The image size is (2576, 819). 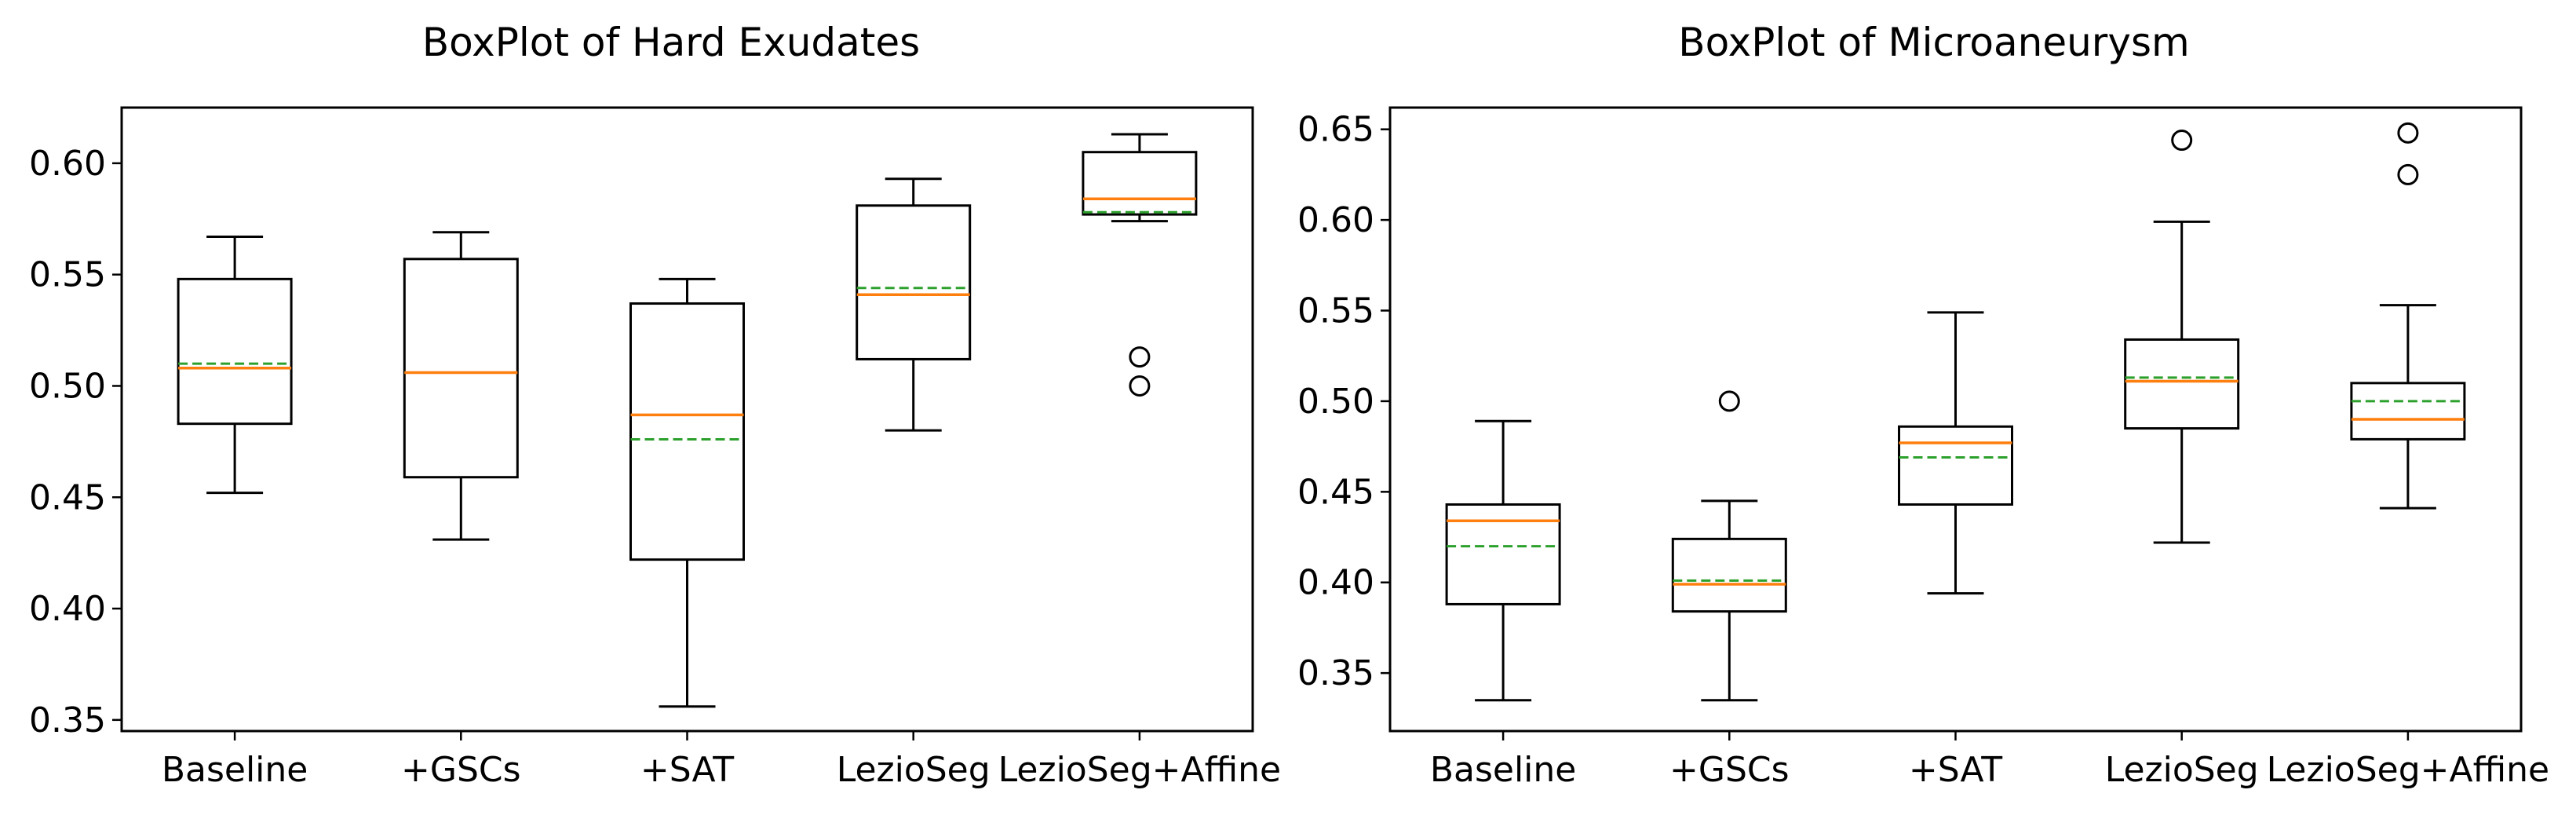 I want to click on hard-exudates-xtick-label: +SAT, so click(x=687, y=770).